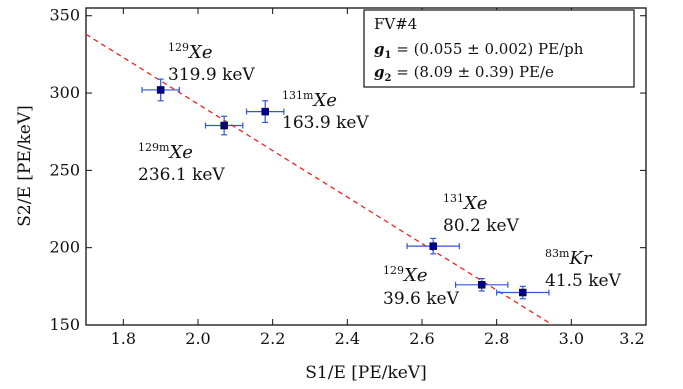 Image resolution: width=683 pixels, height=389 pixels. What do you see at coordinates (421, 338) in the screenshot?
I see `x-tick-label: 2.6` at bounding box center [421, 338].